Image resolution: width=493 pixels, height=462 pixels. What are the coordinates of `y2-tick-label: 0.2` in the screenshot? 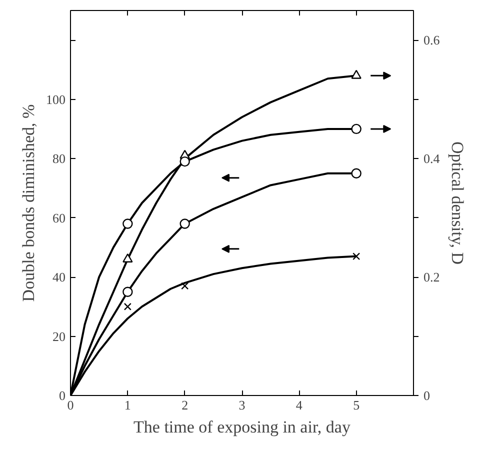 It's located at (432, 277).